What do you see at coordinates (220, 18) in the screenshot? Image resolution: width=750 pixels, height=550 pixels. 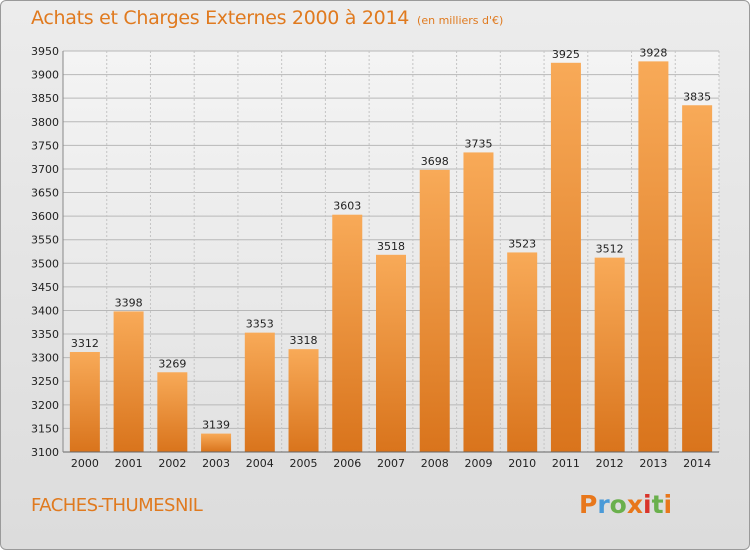 I see `title-text: Achats et Charges Externes 2000 à 2014` at bounding box center [220, 18].